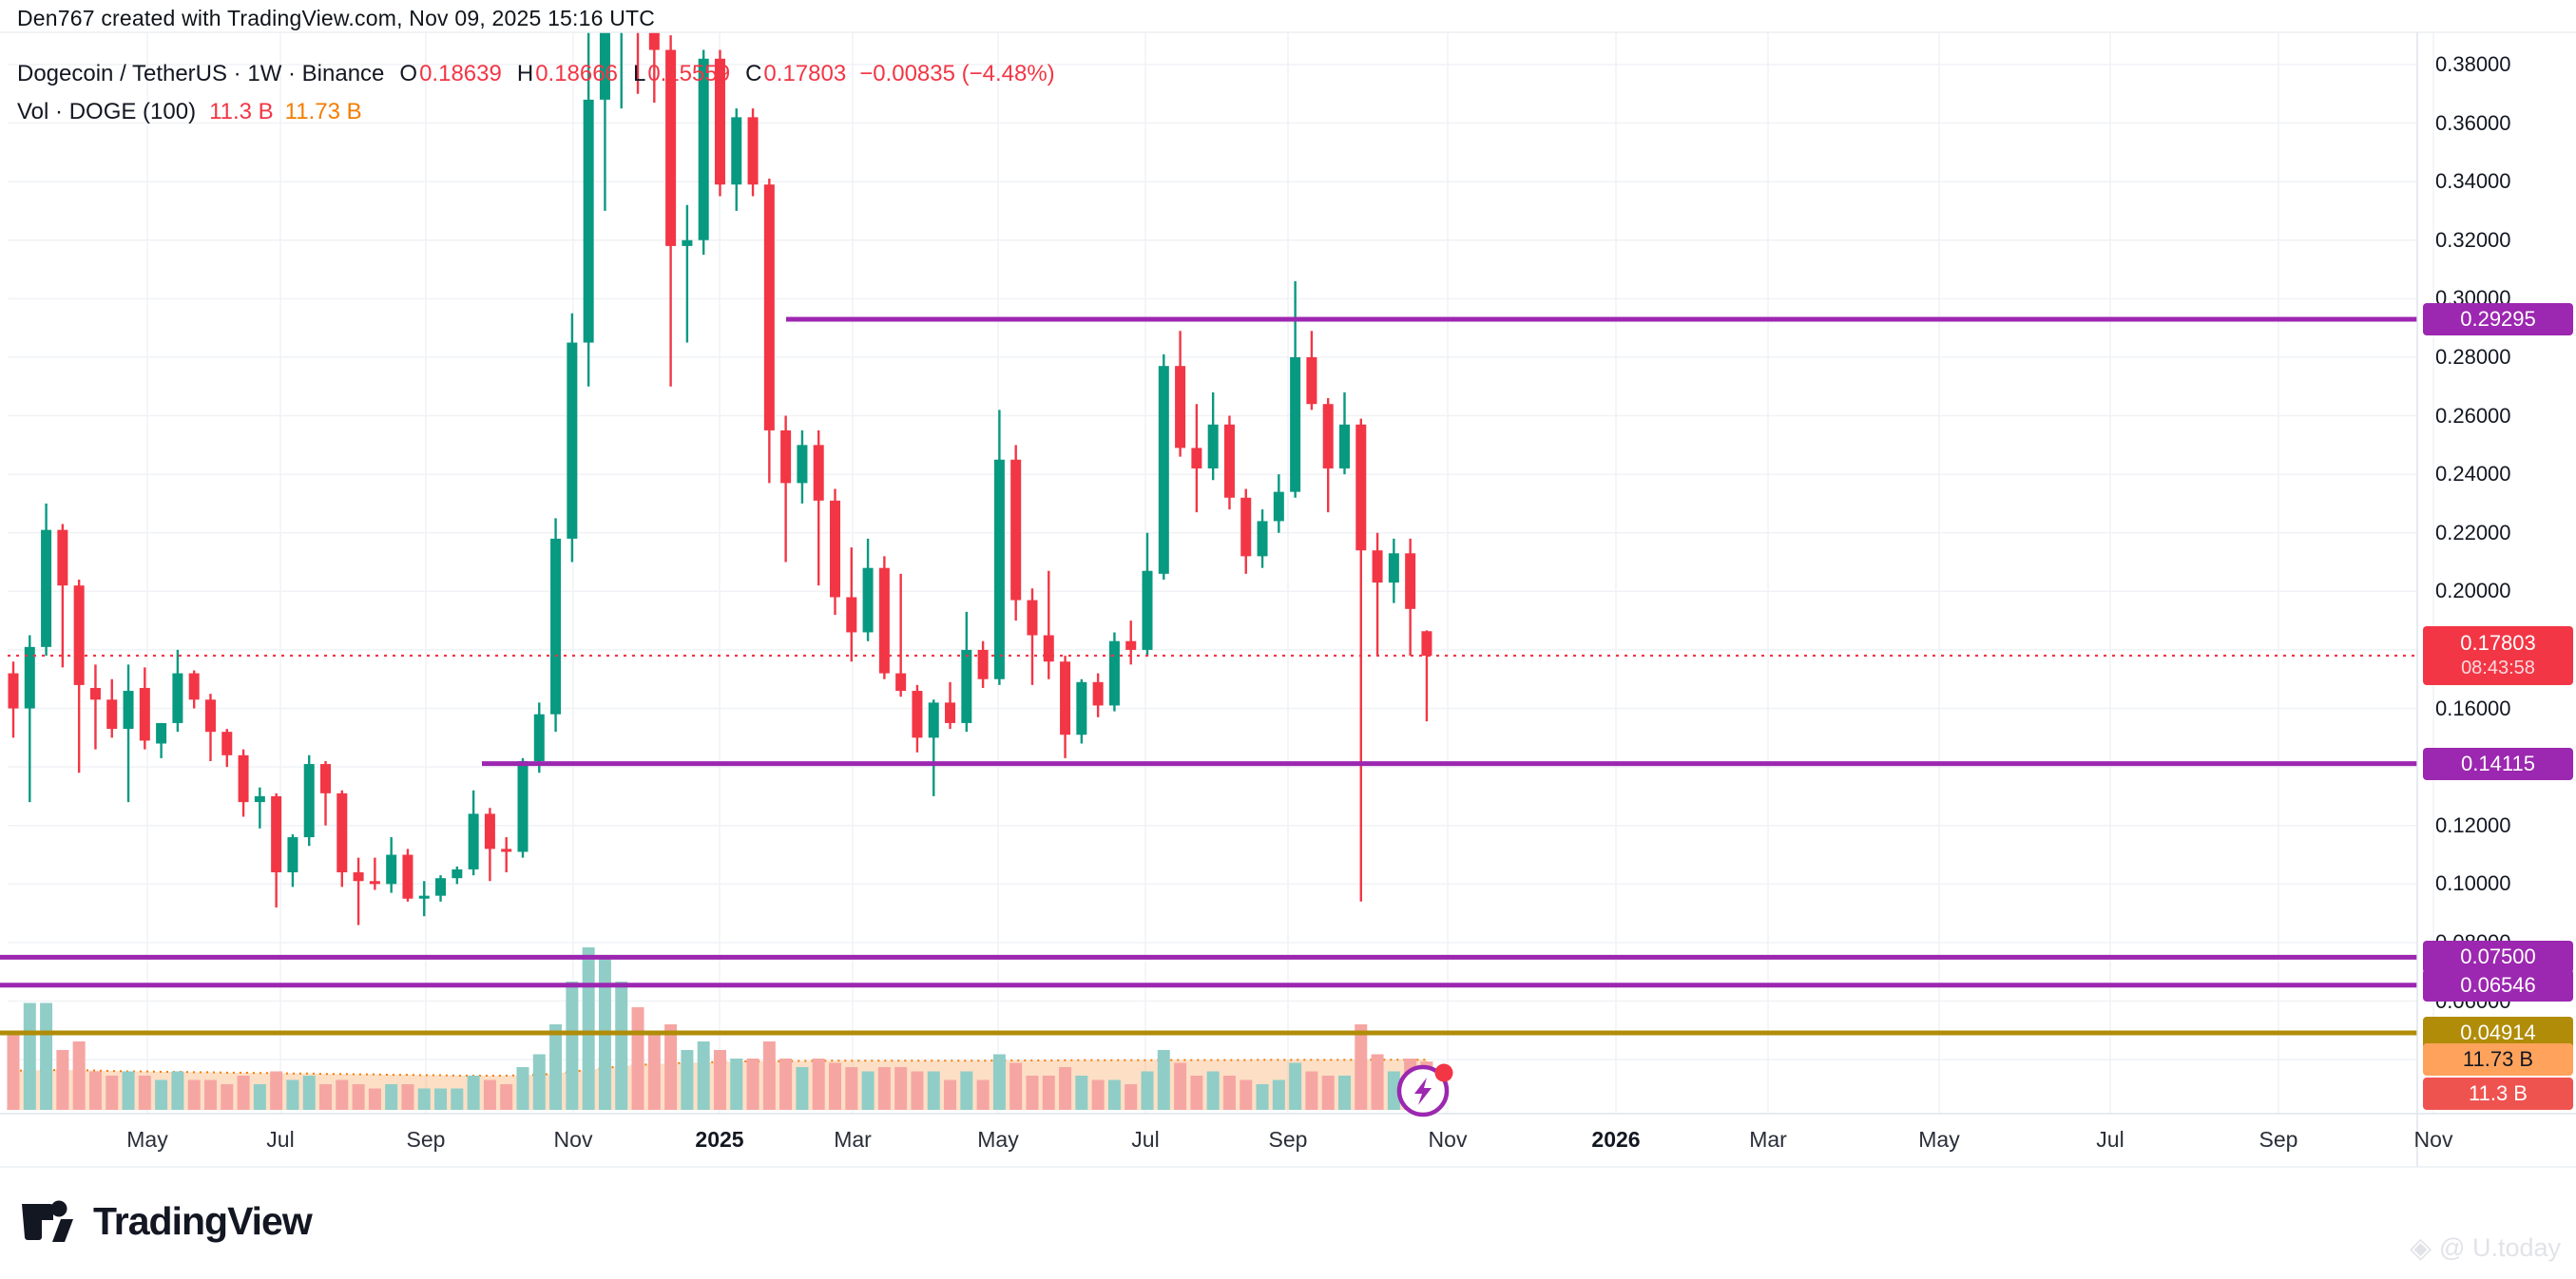 The height and width of the screenshot is (1279, 2576). Describe the element at coordinates (2473, 475) in the screenshot. I see `price-axis-label: 0.24000` at that location.